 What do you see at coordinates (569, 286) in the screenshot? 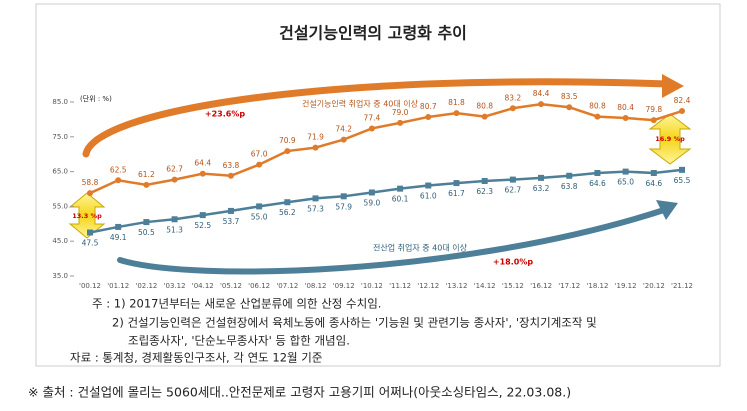
I see `x-tick-label: '17.12` at bounding box center [569, 286].